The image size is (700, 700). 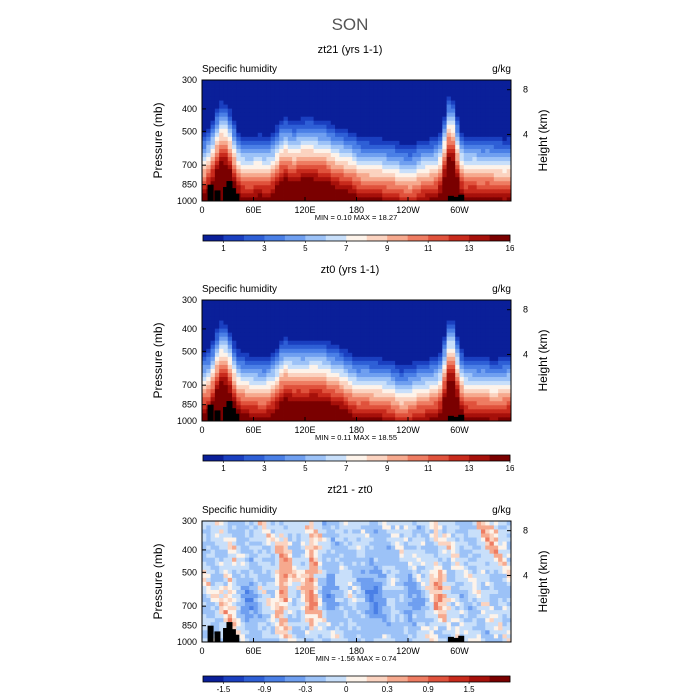 I want to click on colorbar-label: 16, so click(x=510, y=248).